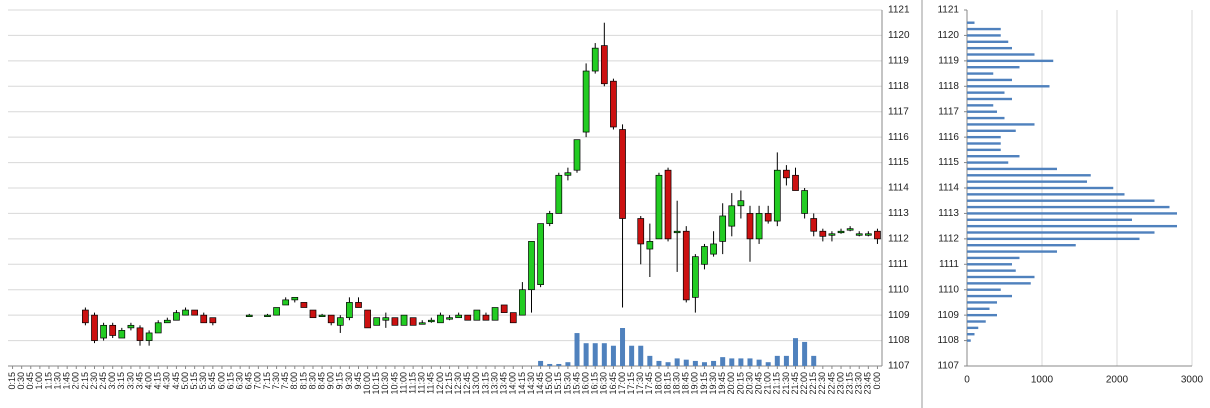 This screenshot has width=1210, height=408. What do you see at coordinates (21, 381) in the screenshot?
I see `x-tick-label: 0:30` at bounding box center [21, 381].